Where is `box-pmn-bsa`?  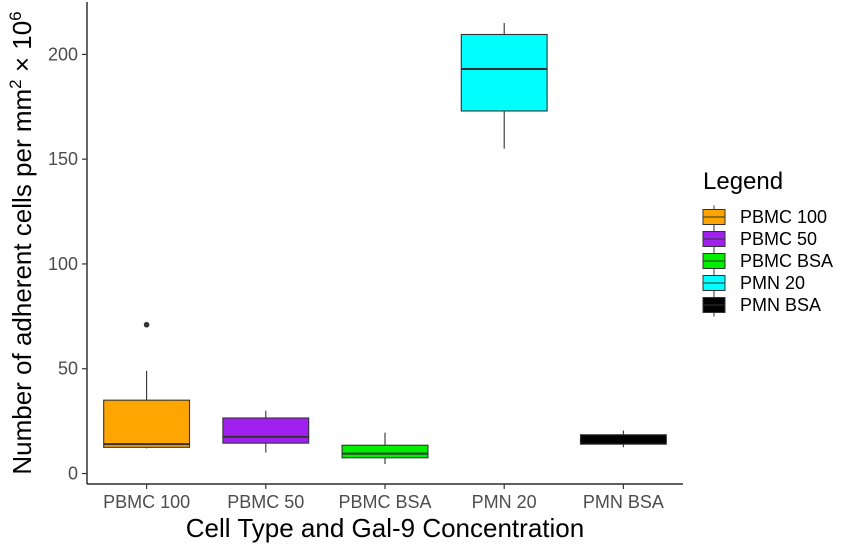 box-pmn-bsa is located at coordinates (623, 439).